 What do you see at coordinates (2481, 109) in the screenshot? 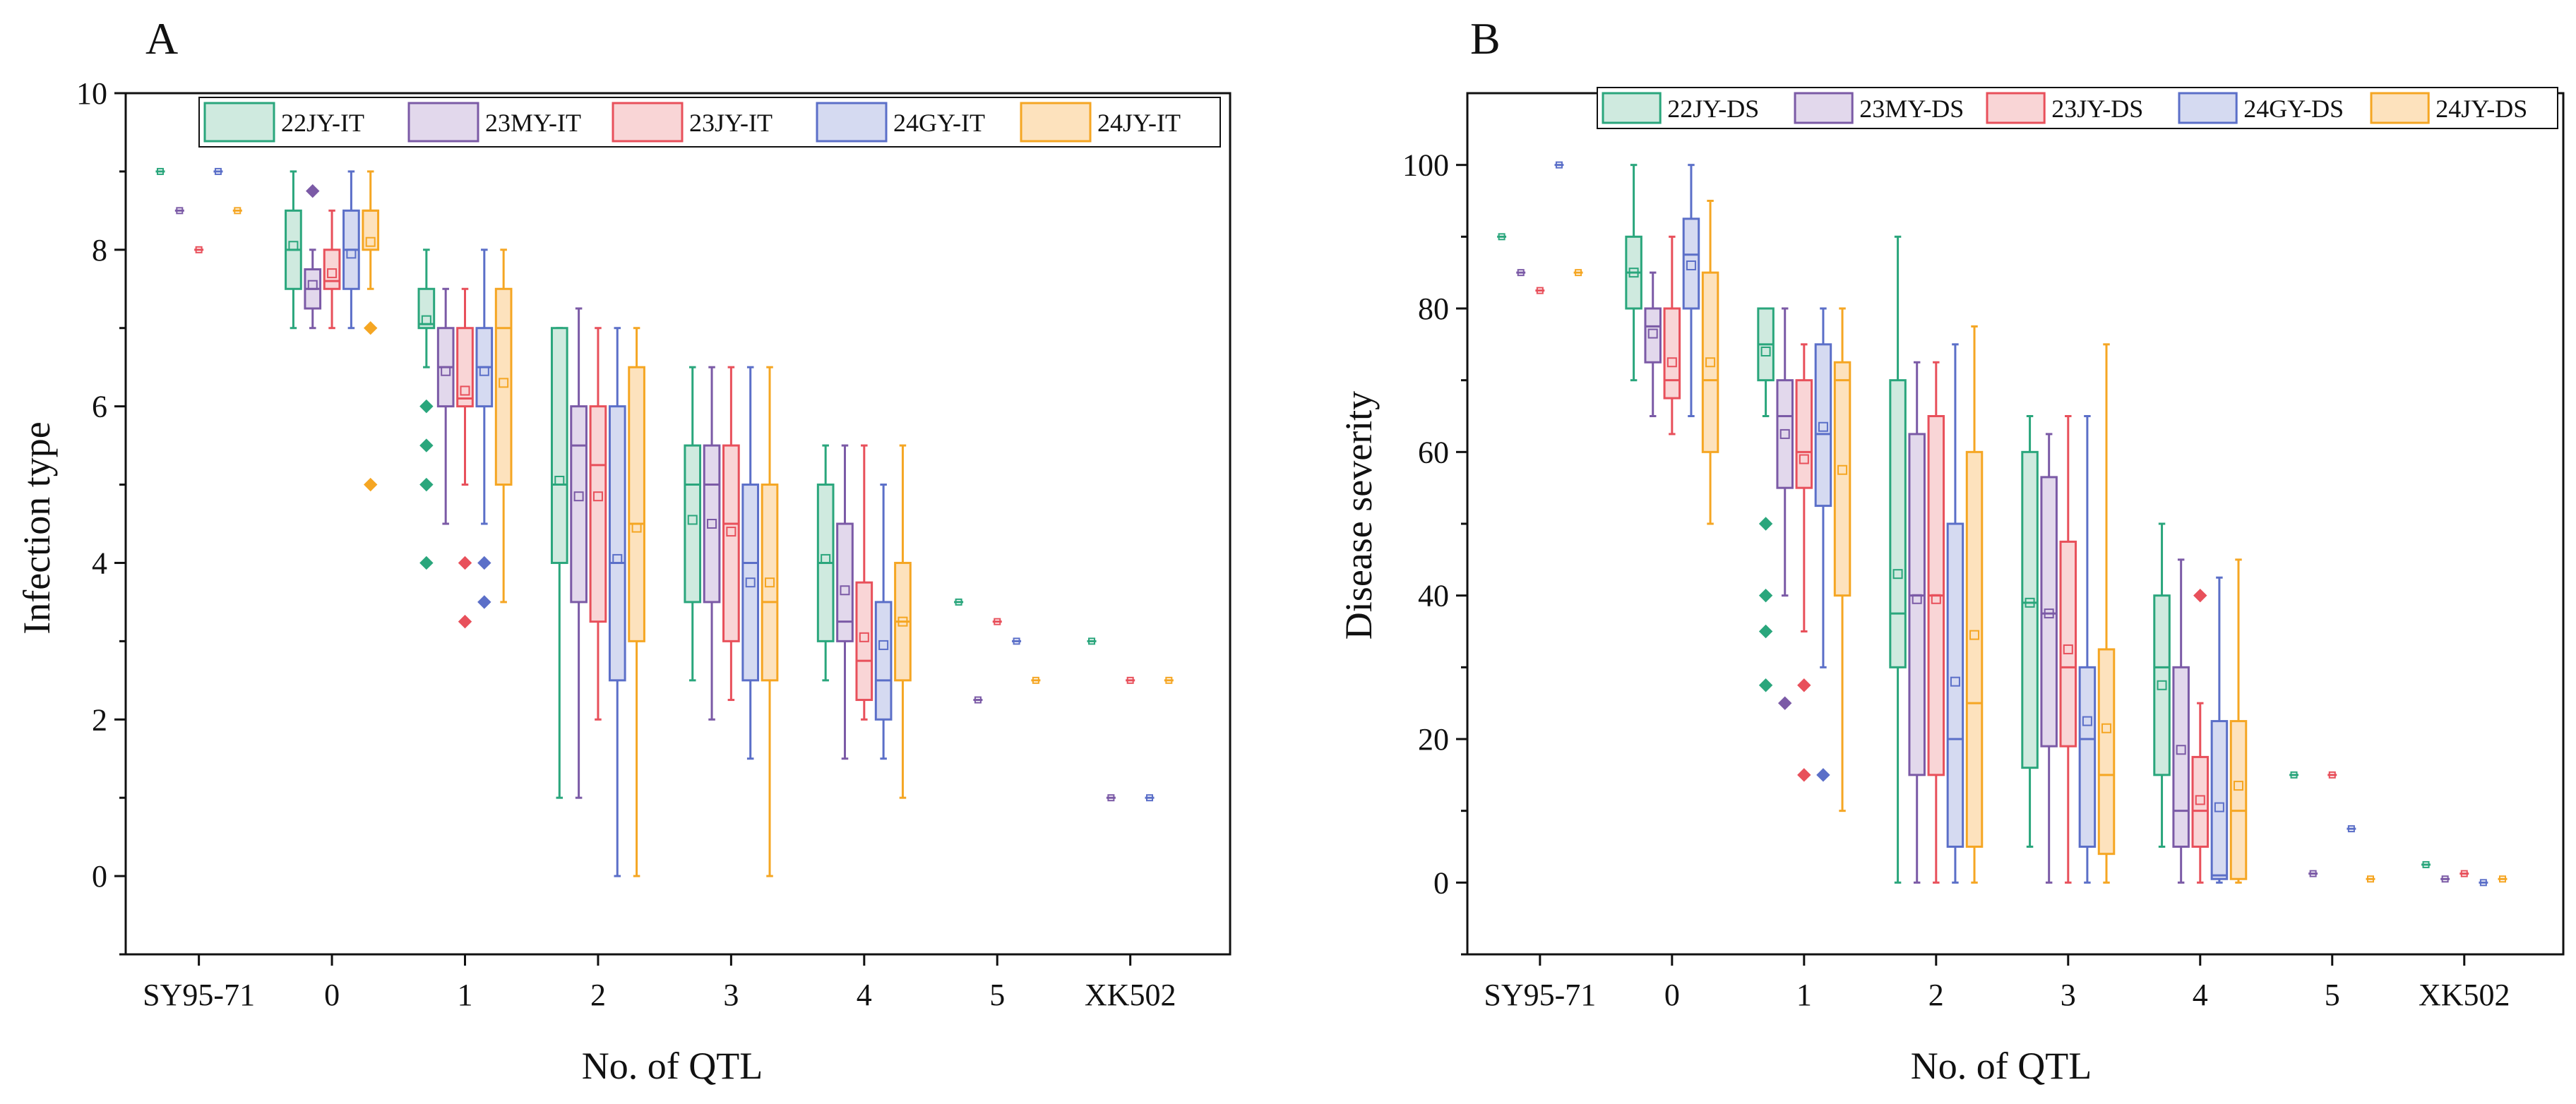
I see `legend-label: 24JY-DS` at bounding box center [2481, 109].